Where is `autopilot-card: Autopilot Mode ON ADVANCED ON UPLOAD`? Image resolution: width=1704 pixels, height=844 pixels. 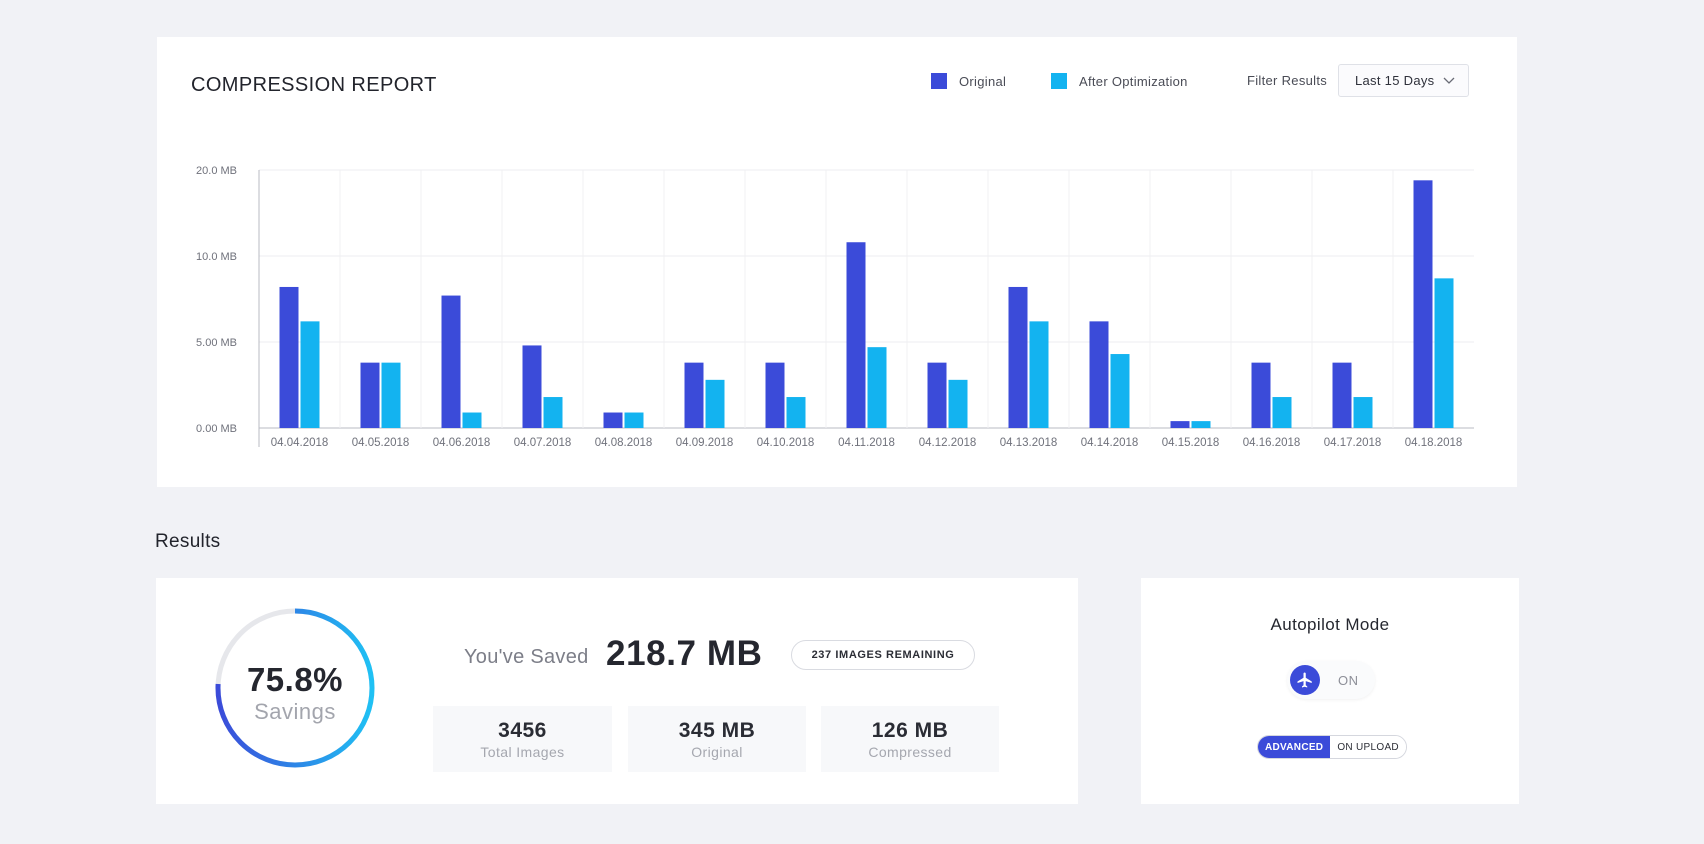 autopilot-card: Autopilot Mode ON ADVANCED ON UPLOAD is located at coordinates (1330, 691).